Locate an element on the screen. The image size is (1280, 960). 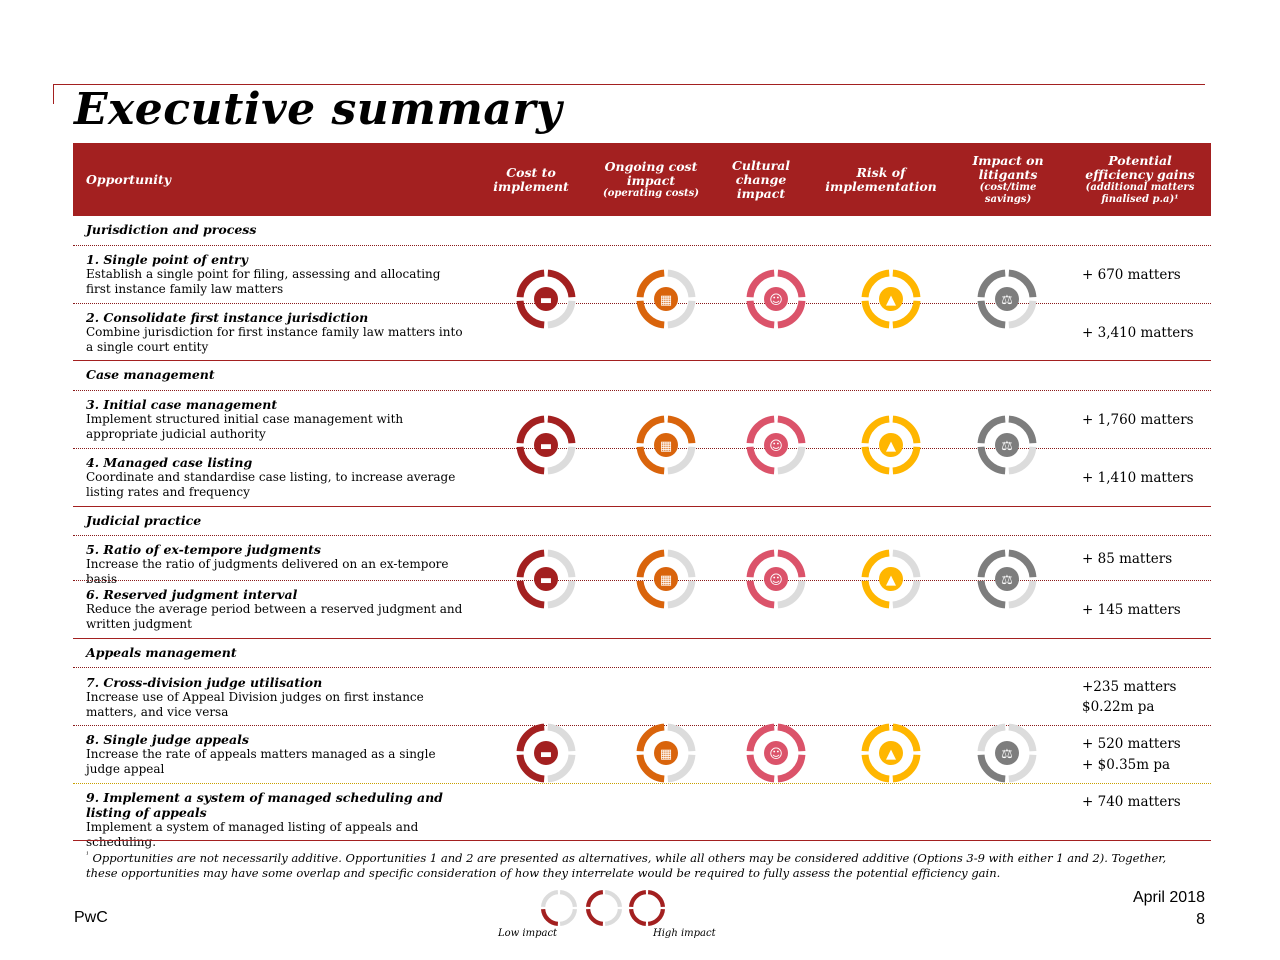
section-heading: Appeals management is located at coordinates (161, 652).